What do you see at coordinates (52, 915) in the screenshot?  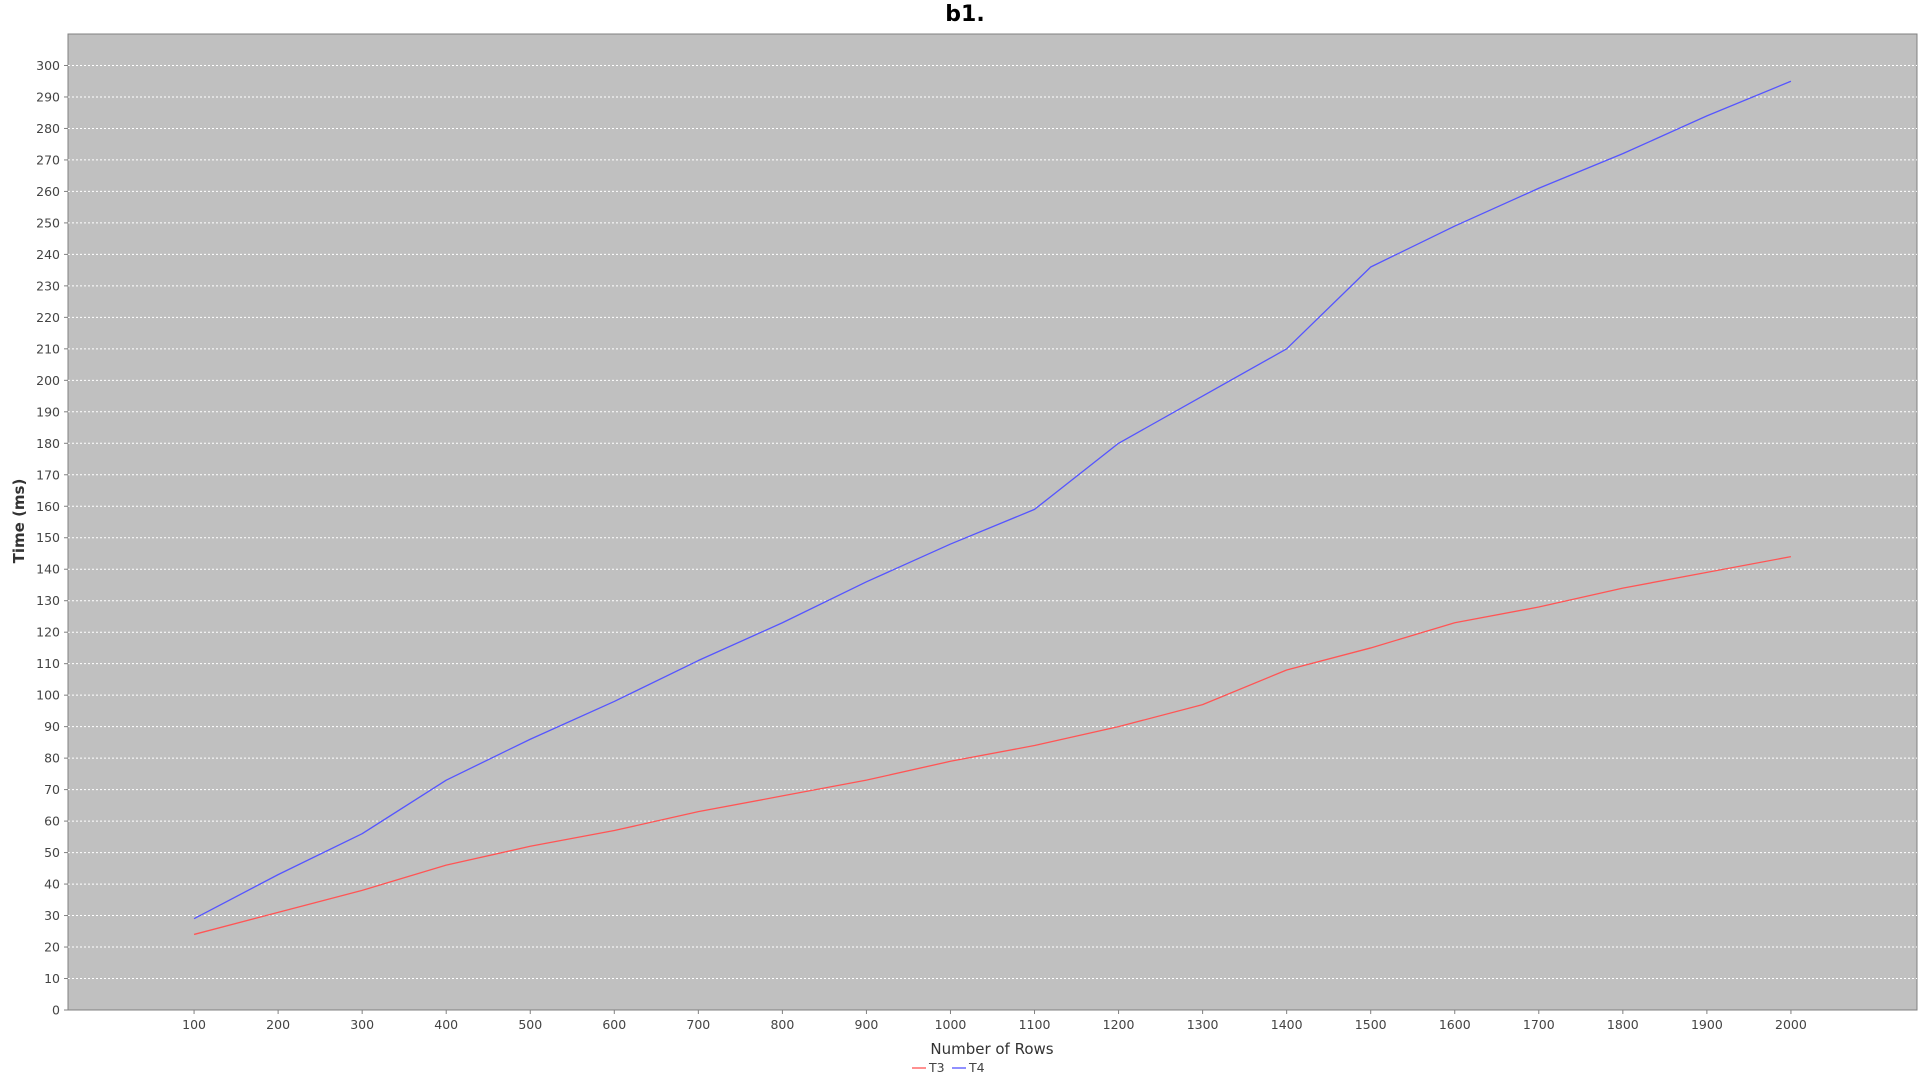 I see `y-tick-label: 30` at bounding box center [52, 915].